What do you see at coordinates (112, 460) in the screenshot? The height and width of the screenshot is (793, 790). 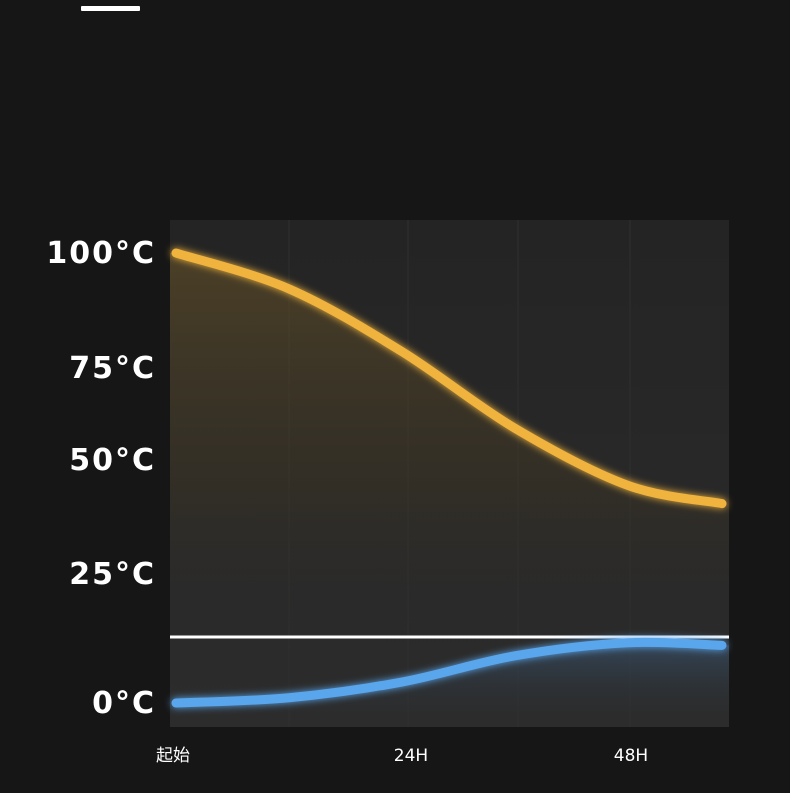 I see `y-tick-label: 50°C` at bounding box center [112, 460].